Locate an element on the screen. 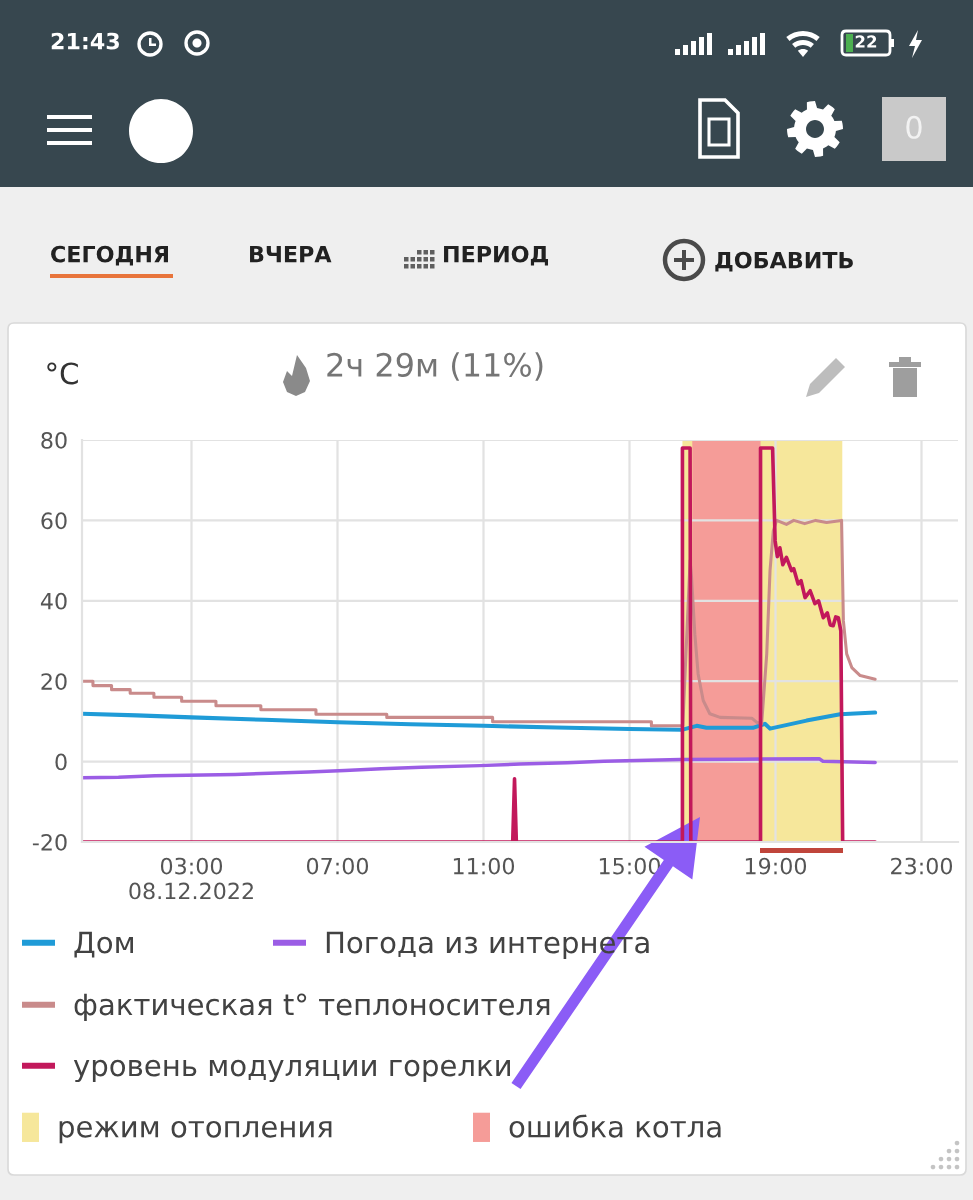 This screenshot has width=973, height=1200. text: 21:43 is located at coordinates (85, 41).